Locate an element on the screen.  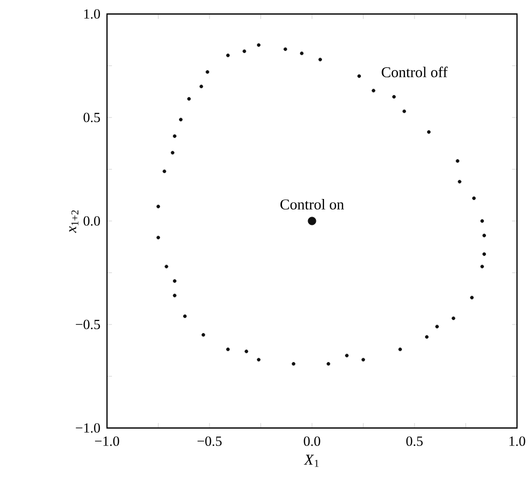
x-tick-label: −1.0 is located at coordinates (107, 441).